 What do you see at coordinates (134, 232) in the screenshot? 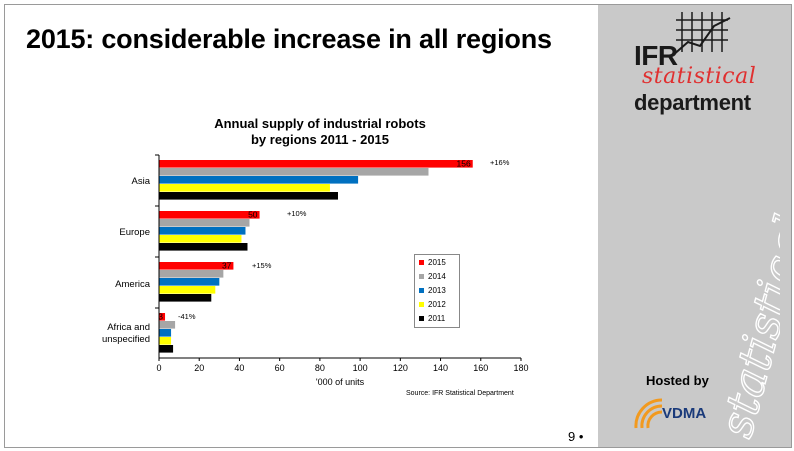
I see `category-label-1-0: Europe` at bounding box center [134, 232].